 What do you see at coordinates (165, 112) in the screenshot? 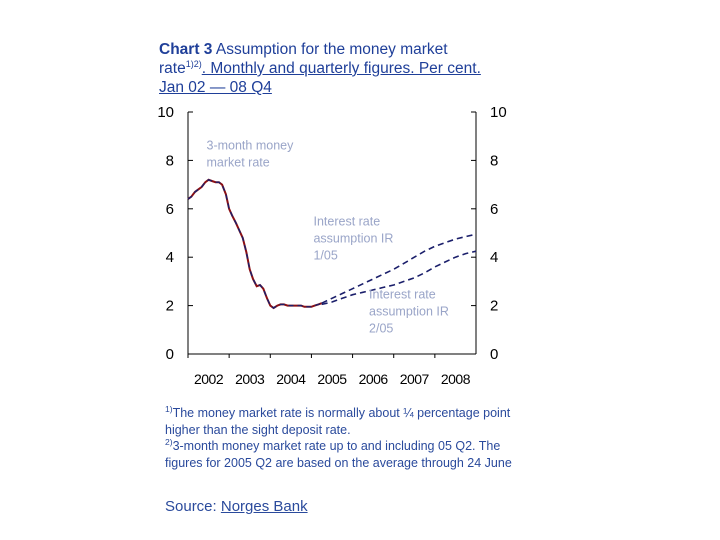
I see `y-tick-label-left: 10` at bounding box center [165, 112].